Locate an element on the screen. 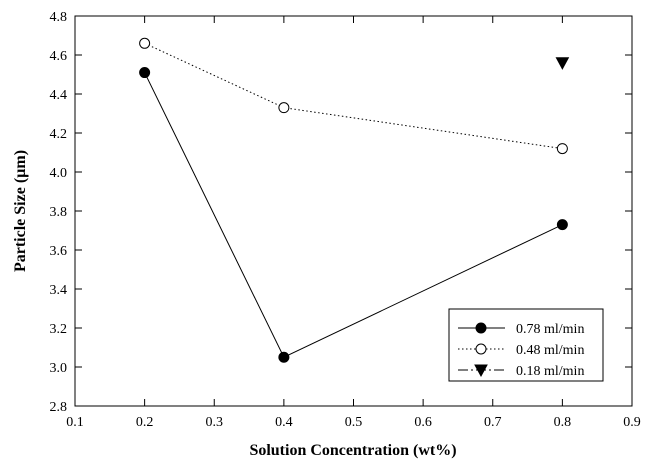 The width and height of the screenshot is (658, 461). x-tick-label: 0.9 is located at coordinates (632, 422).